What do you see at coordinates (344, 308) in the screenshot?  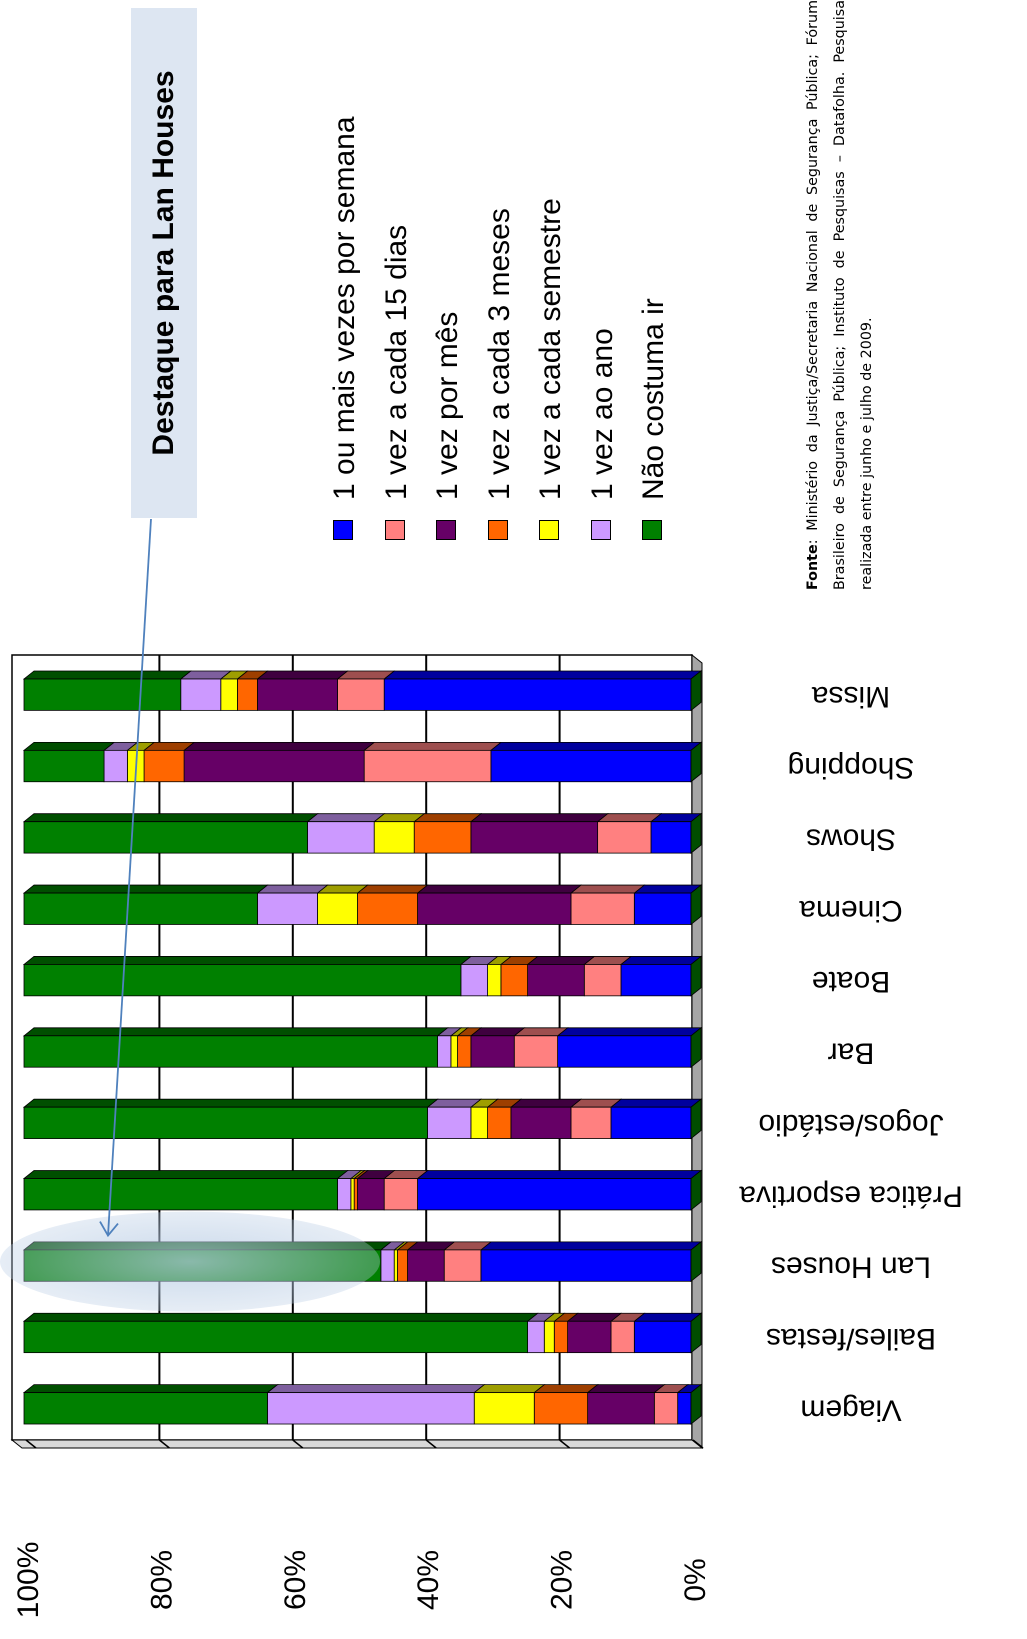 I see `legend-label: 1 ou mais vezes por semana` at bounding box center [344, 308].